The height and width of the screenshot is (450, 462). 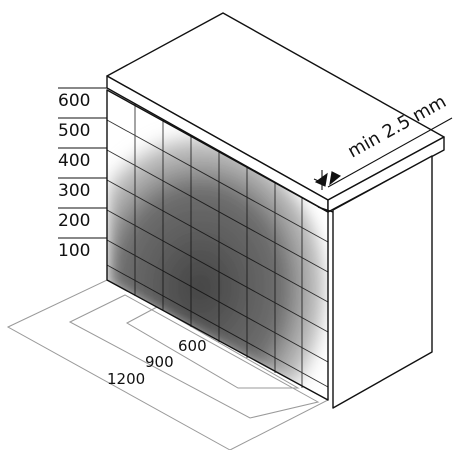 I want to click on distance-label-1200: 1200, so click(x=126, y=379).